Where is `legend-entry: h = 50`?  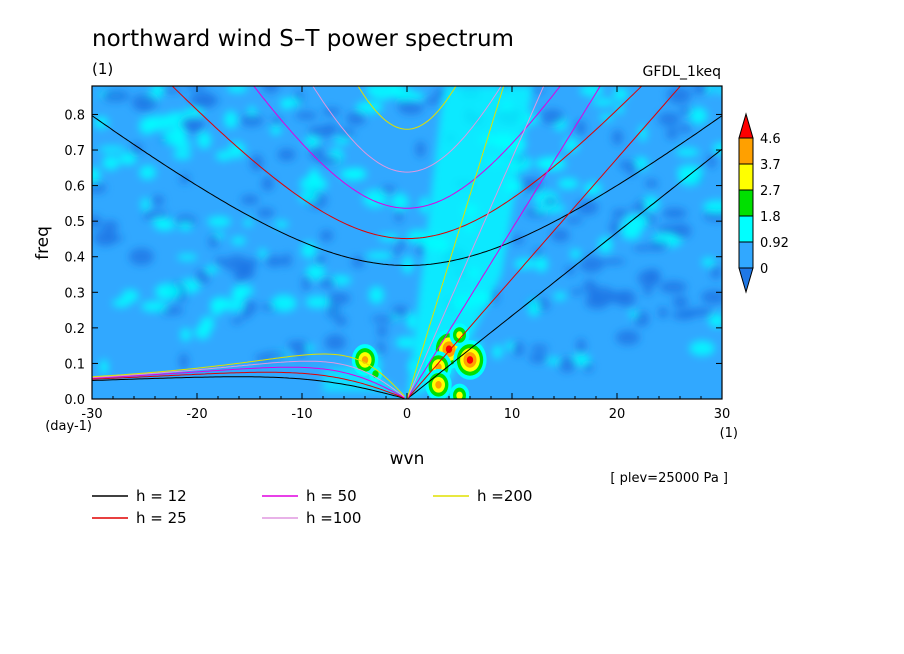 legend-entry: h = 50 is located at coordinates (309, 496).